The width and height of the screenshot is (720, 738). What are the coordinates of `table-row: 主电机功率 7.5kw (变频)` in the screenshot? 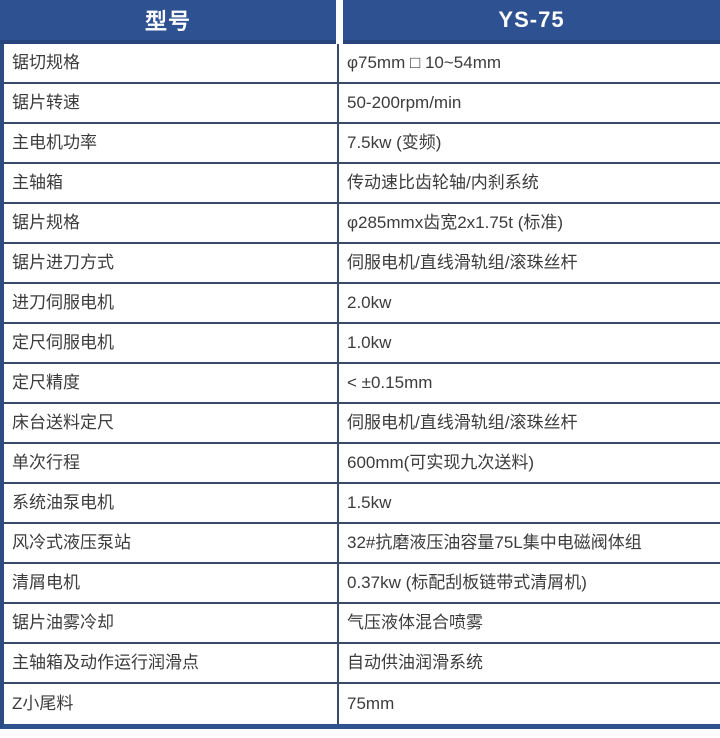 It's located at (362, 144).